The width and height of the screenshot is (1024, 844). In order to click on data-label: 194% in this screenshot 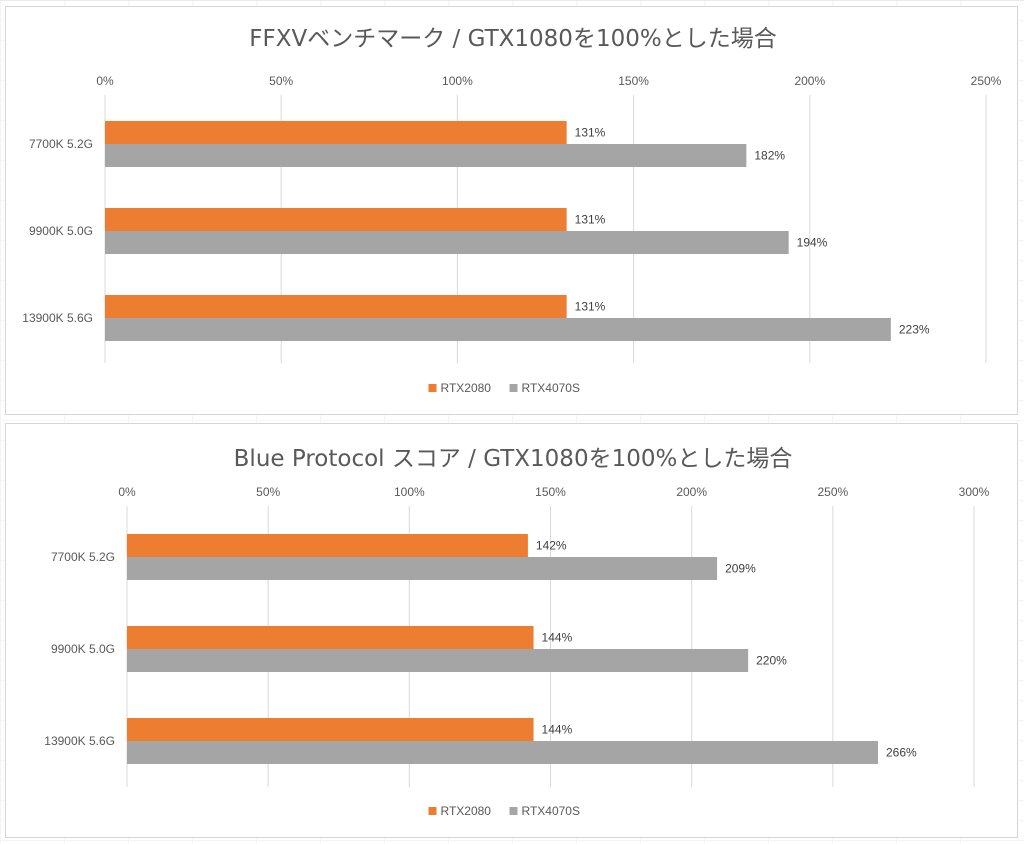, I will do `click(812, 243)`.